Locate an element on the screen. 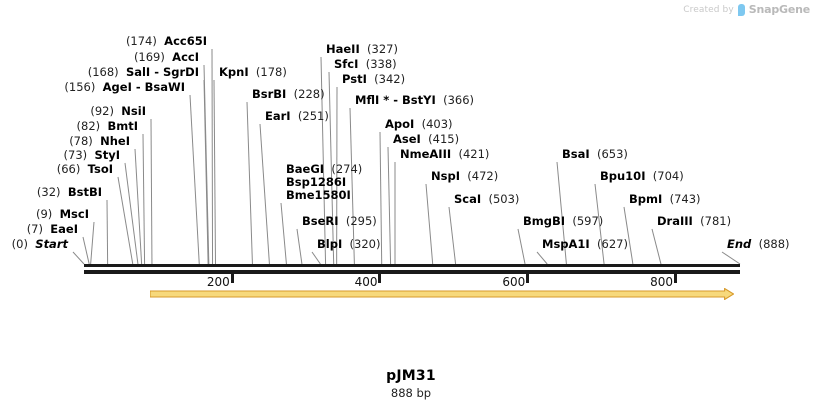  enzyme-name: SalI is located at coordinates (138, 72).